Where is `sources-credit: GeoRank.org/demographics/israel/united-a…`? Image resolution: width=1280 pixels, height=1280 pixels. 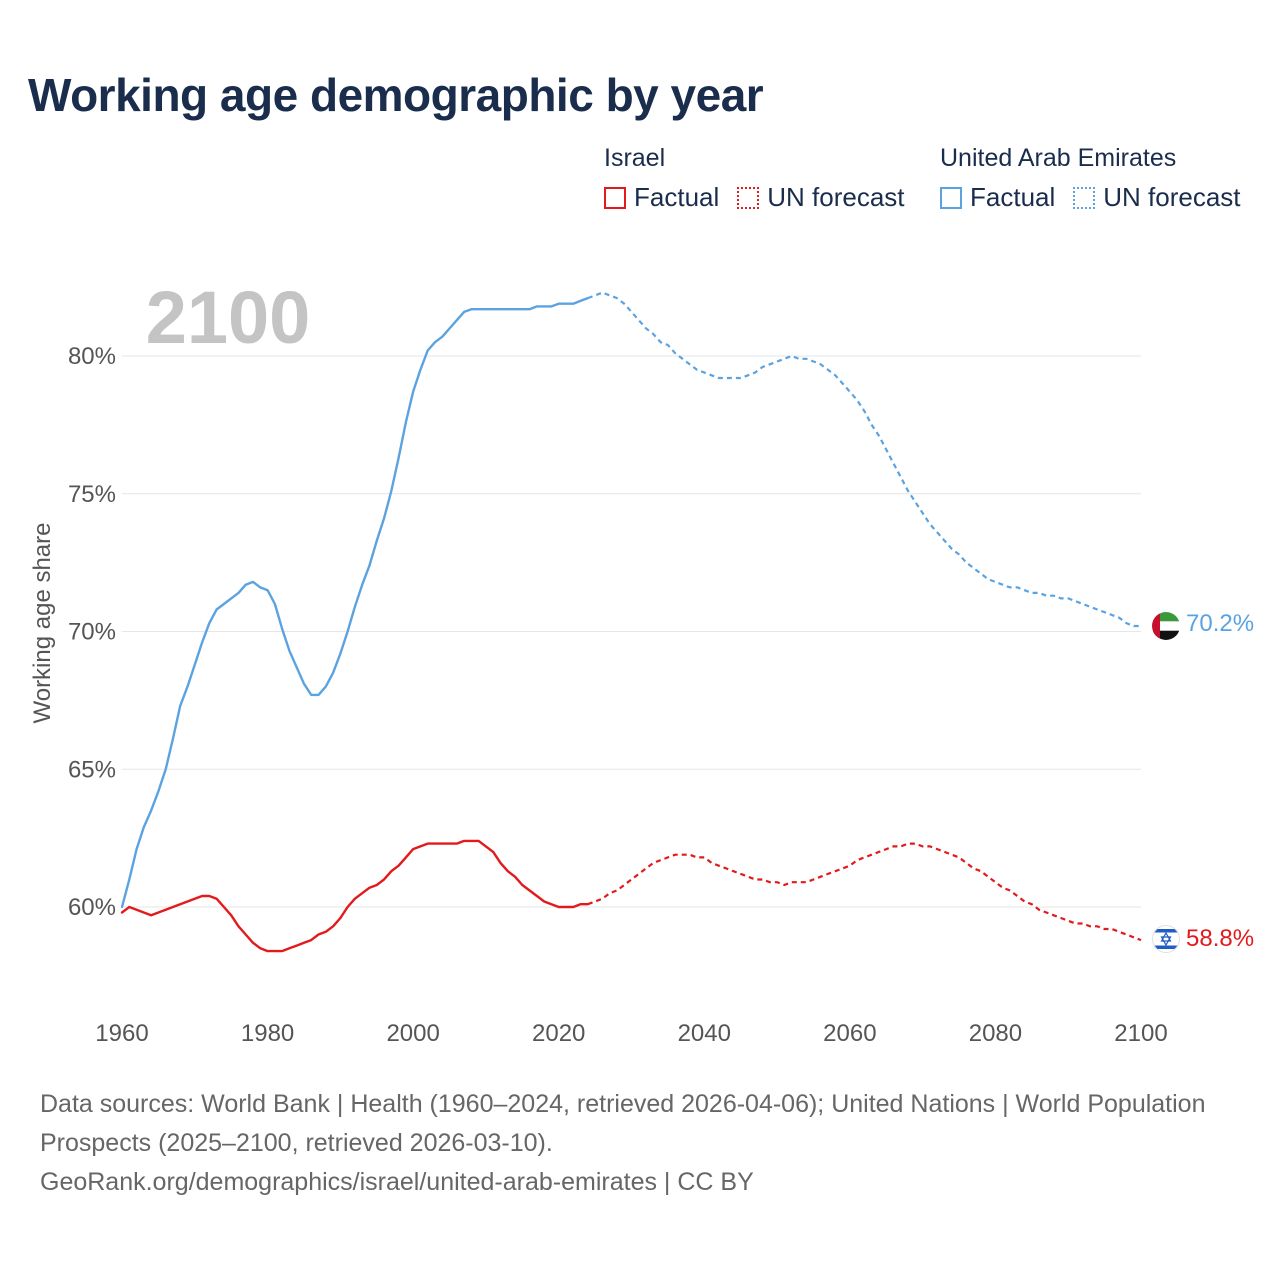 sources-credit: GeoRank.org/demographics/israel/united-a… is located at coordinates (397, 1182).